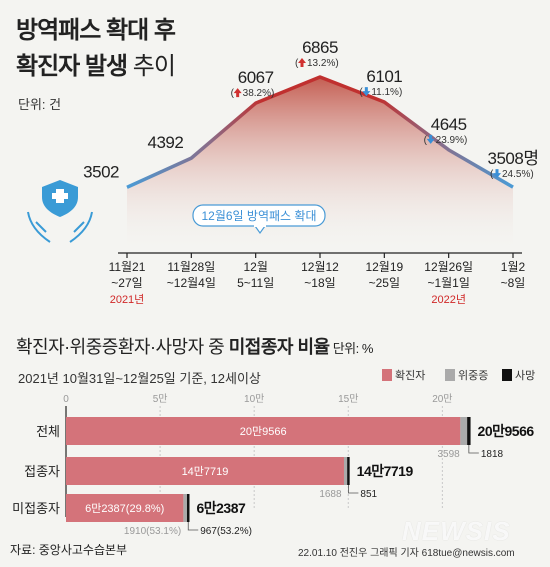 This screenshot has height=567, width=550. Describe the element at coordinates (456, 531) in the screenshot. I see `watermark: NEWSIS` at that location.